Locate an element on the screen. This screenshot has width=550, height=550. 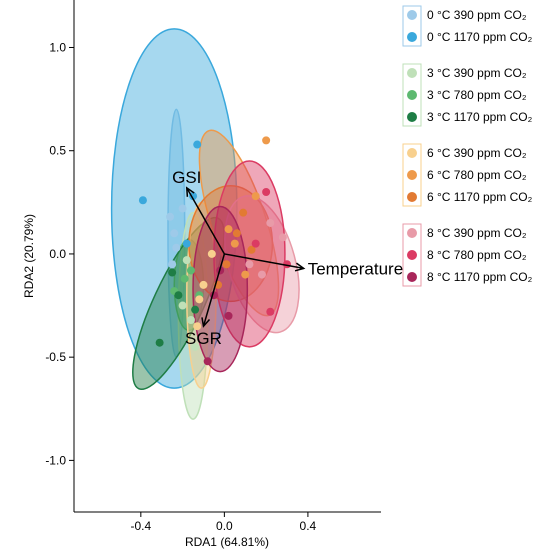
y-tick-label: 1.0 is located at coordinates (57, 47).